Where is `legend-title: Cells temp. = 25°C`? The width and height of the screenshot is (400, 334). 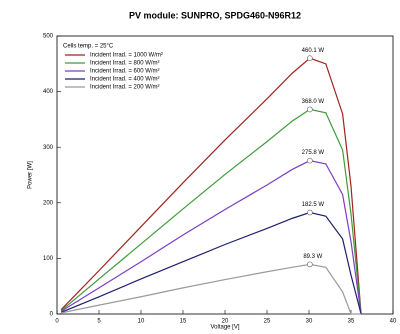 legend-title: Cells temp. = 25°C is located at coordinates (88, 47).